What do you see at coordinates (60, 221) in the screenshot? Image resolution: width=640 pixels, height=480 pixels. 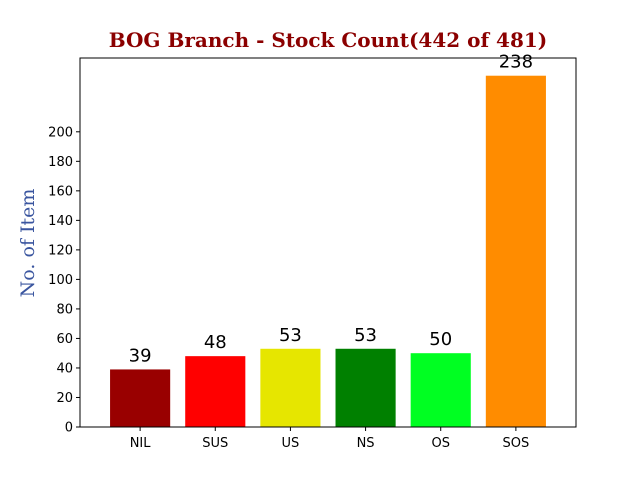 I see `y-tick-label: 140` at bounding box center [60, 221].